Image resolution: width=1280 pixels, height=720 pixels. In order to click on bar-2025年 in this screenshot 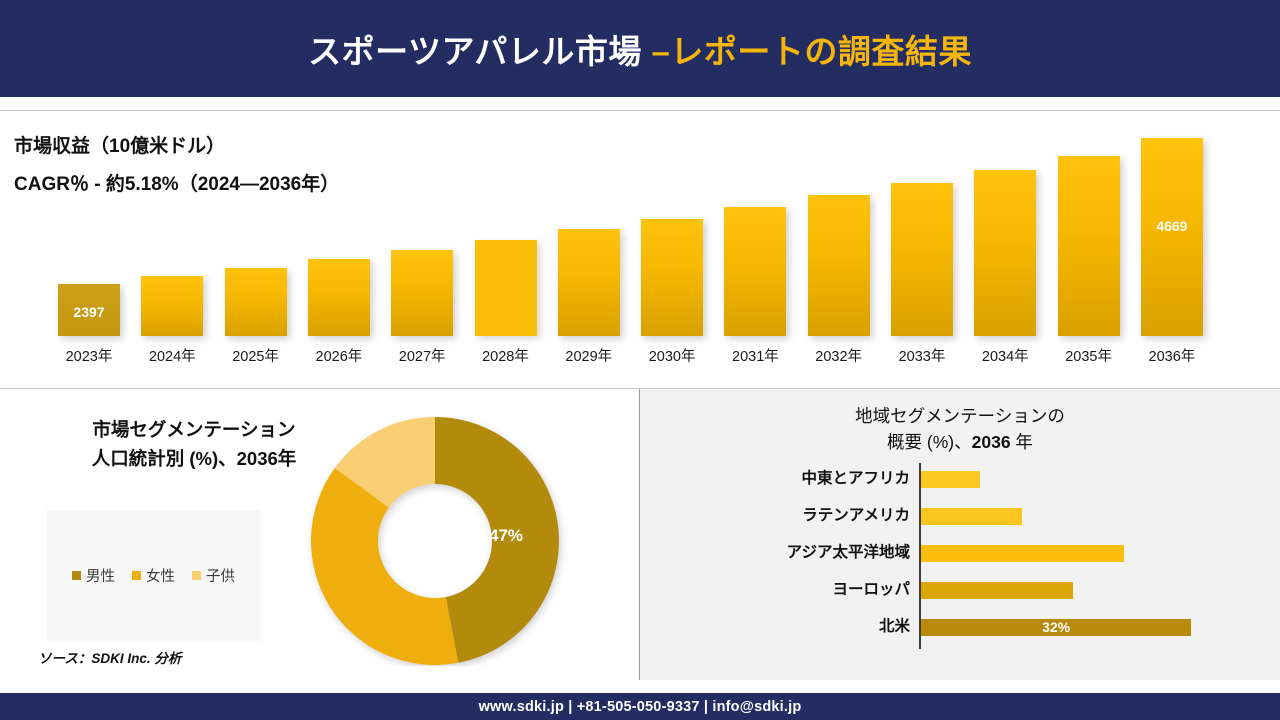, I will do `click(255, 301)`.